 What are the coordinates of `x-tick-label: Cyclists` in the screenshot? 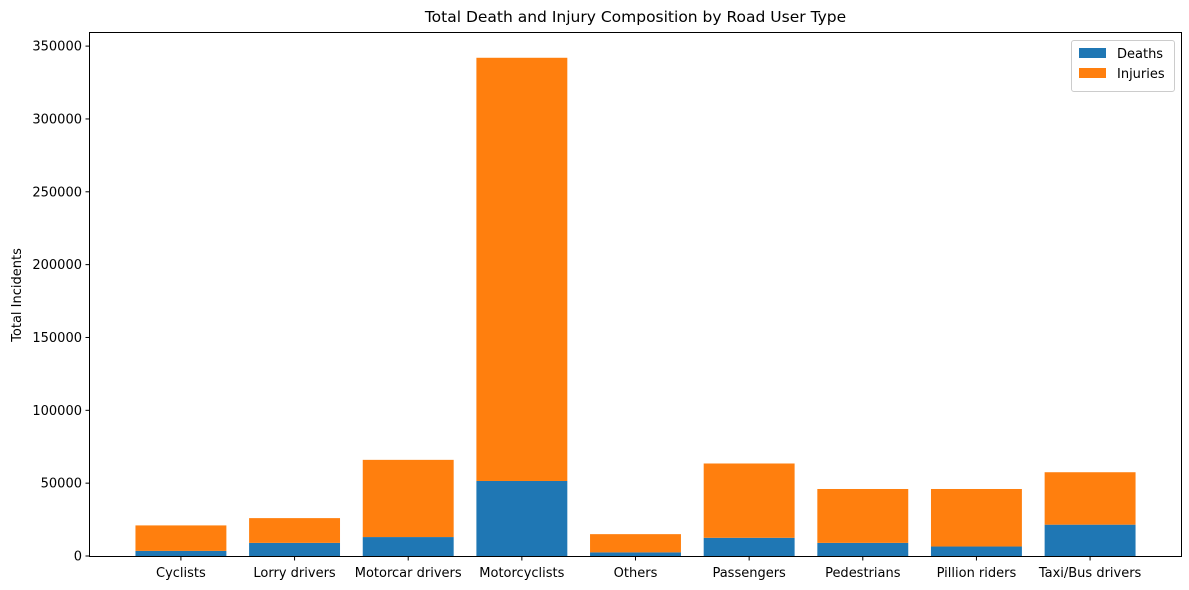 It's located at (181, 573).